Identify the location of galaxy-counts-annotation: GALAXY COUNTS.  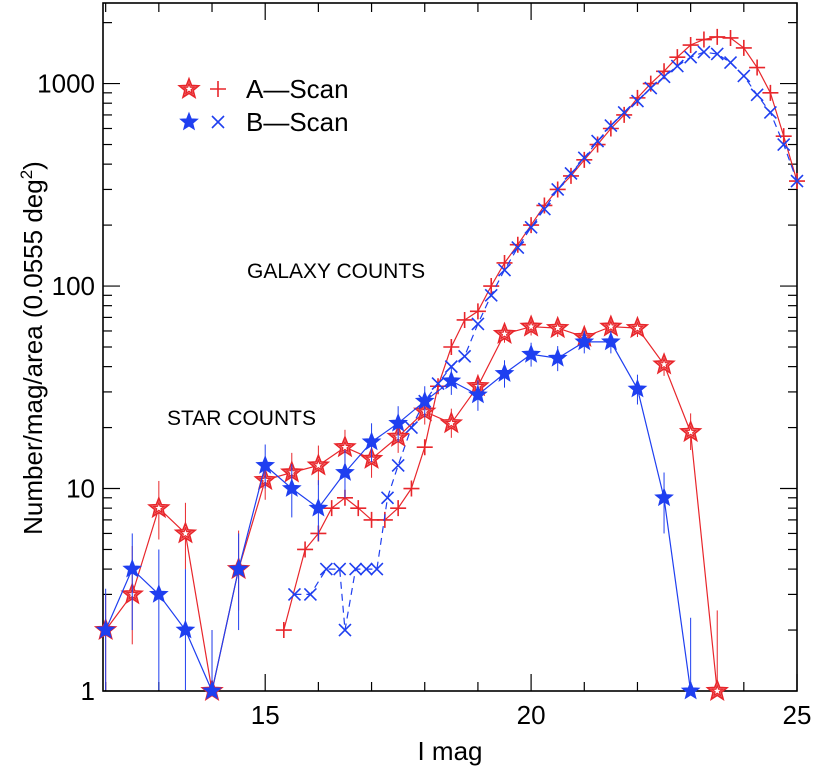
(336, 271).